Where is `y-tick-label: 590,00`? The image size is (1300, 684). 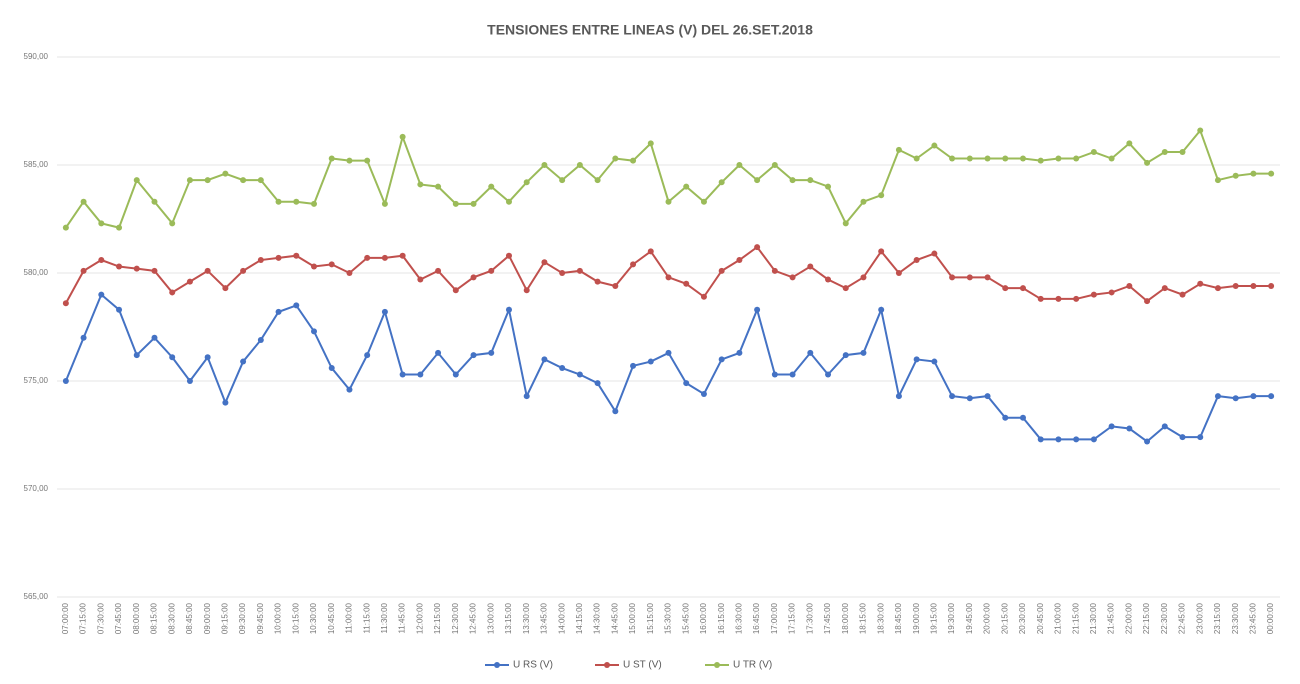 y-tick-label: 590,00 is located at coordinates (36, 56).